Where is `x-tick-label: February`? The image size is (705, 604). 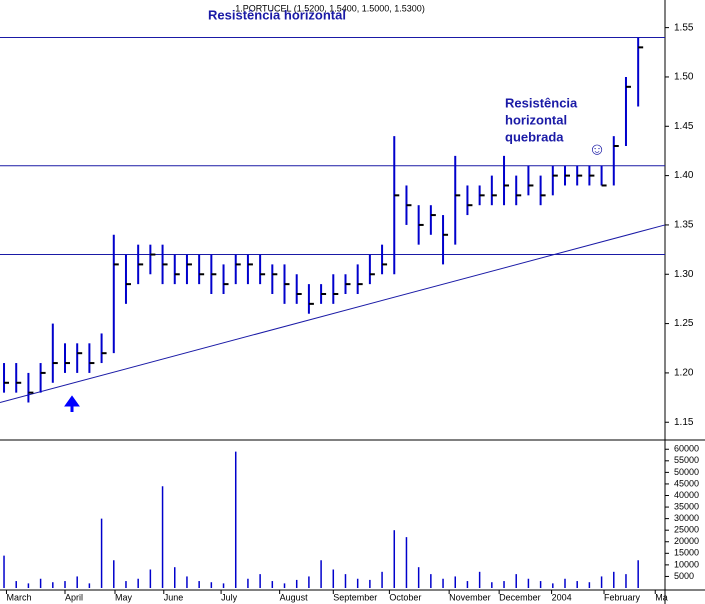
x-tick-label: February is located at coordinates (622, 597).